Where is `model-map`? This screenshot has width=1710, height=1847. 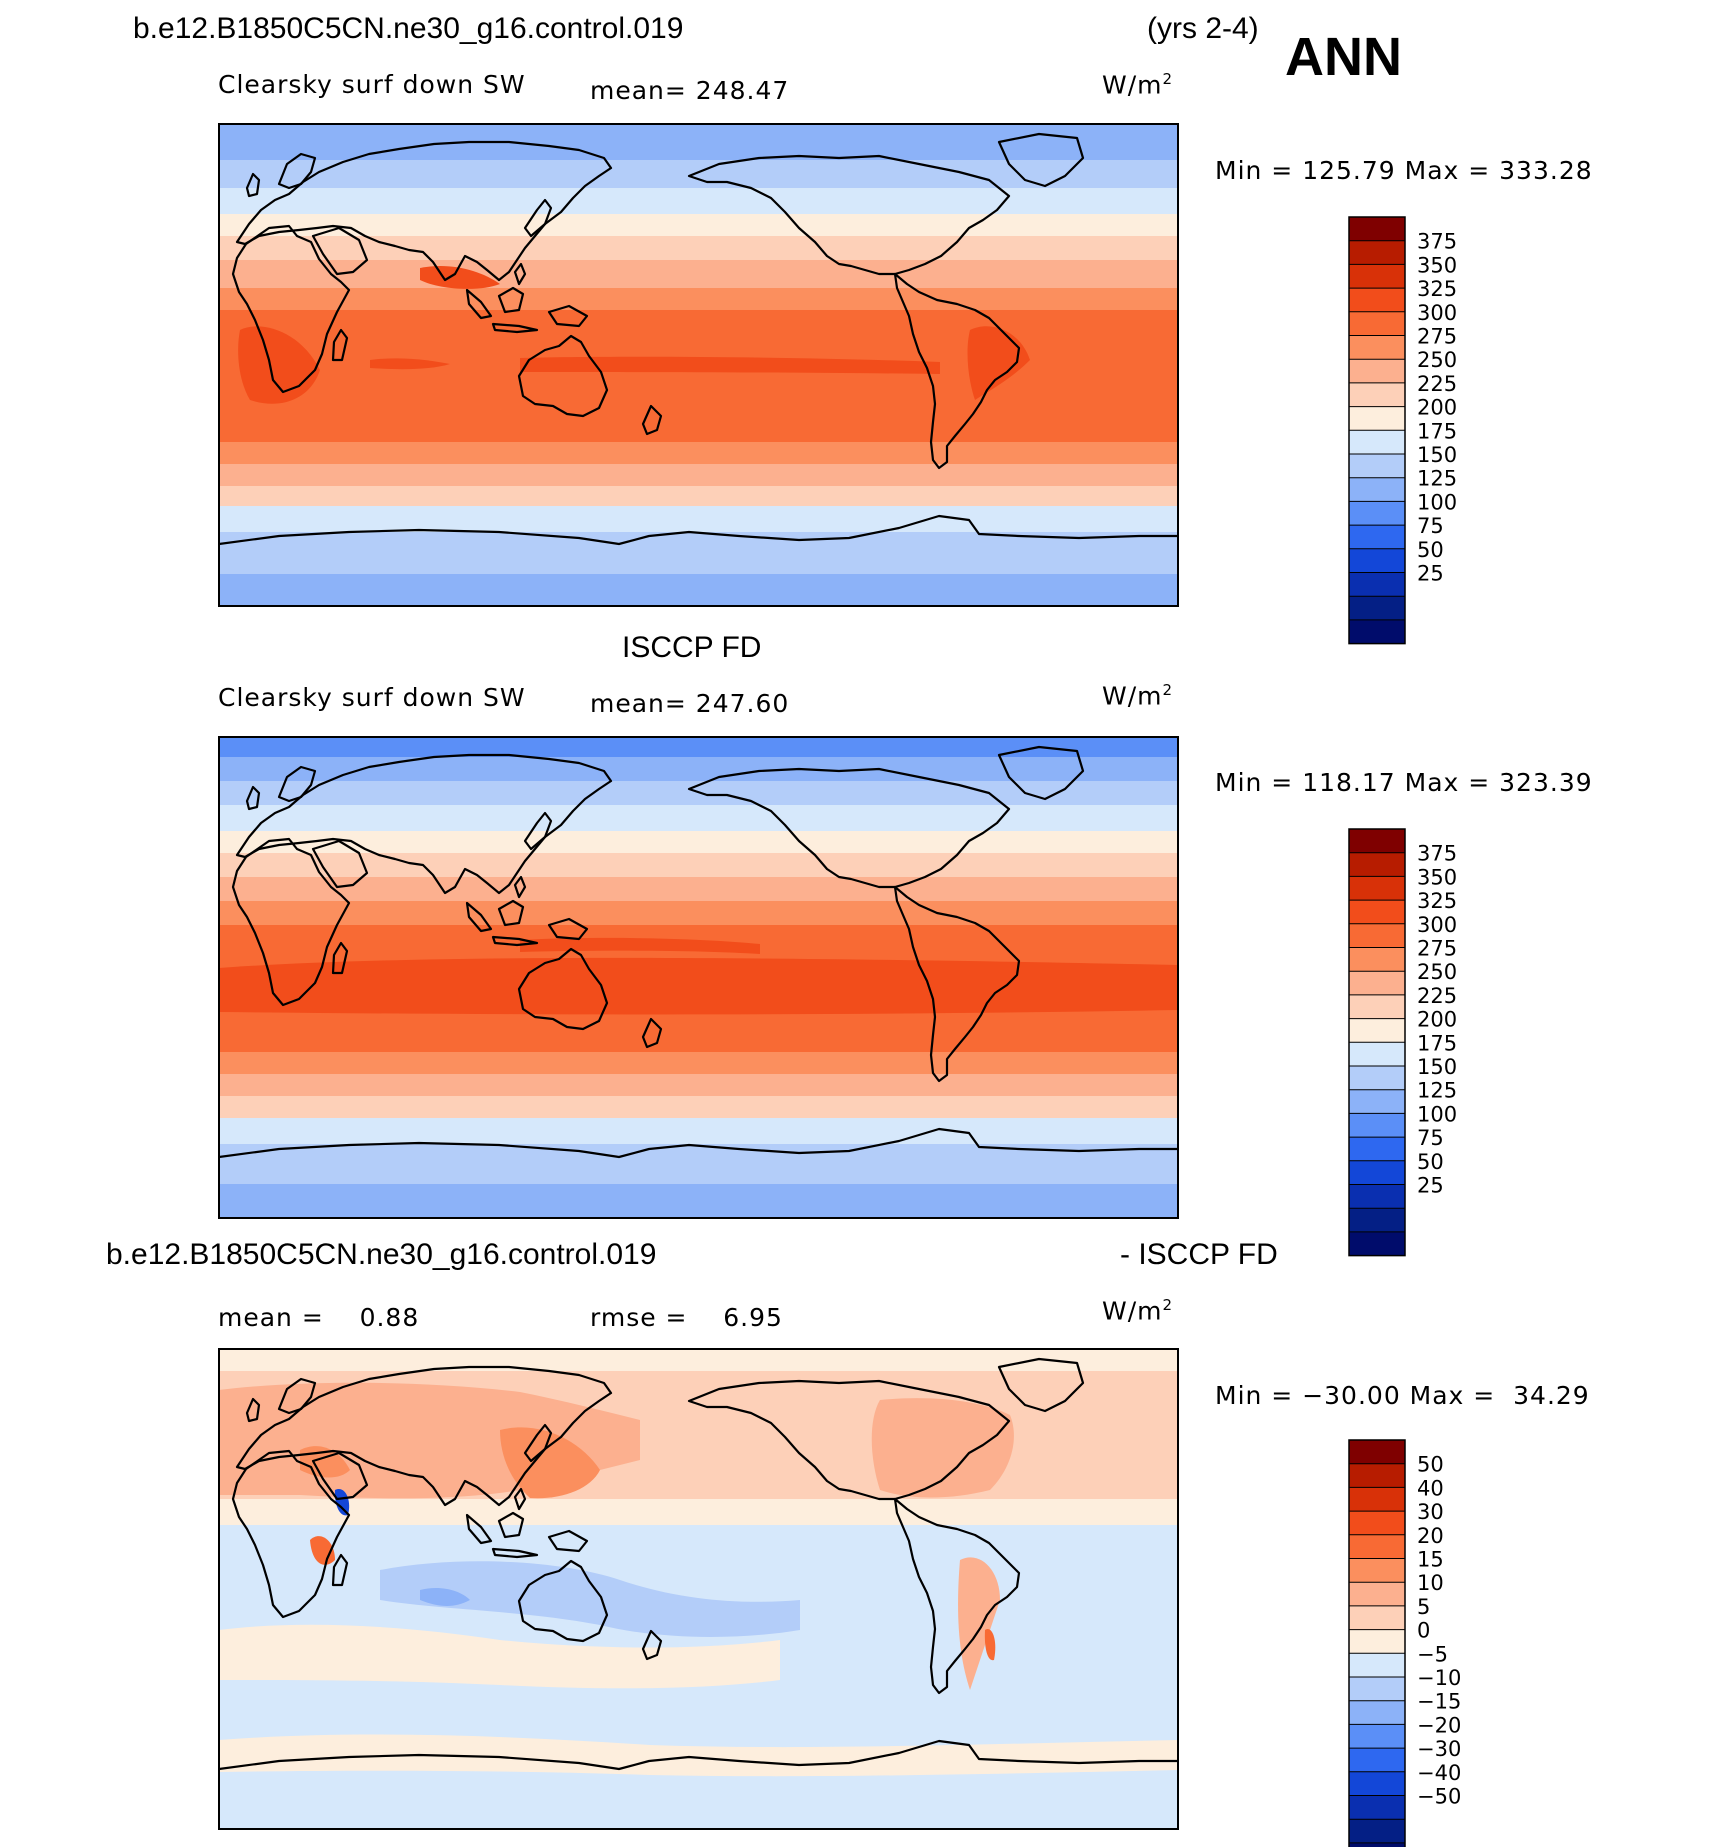
model-map is located at coordinates (698, 365).